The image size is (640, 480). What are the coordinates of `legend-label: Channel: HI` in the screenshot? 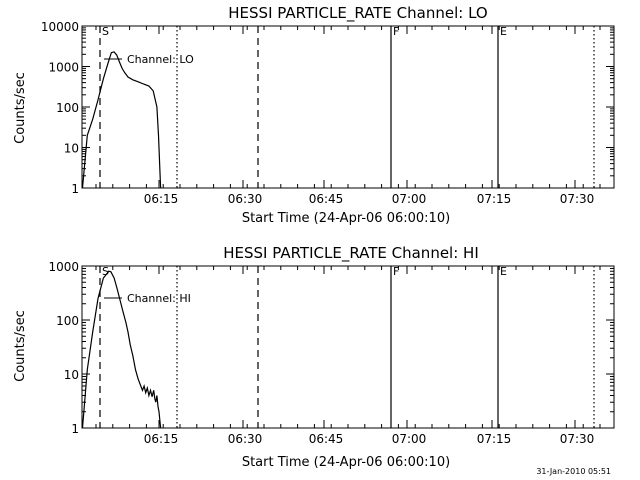 It's located at (159, 298).